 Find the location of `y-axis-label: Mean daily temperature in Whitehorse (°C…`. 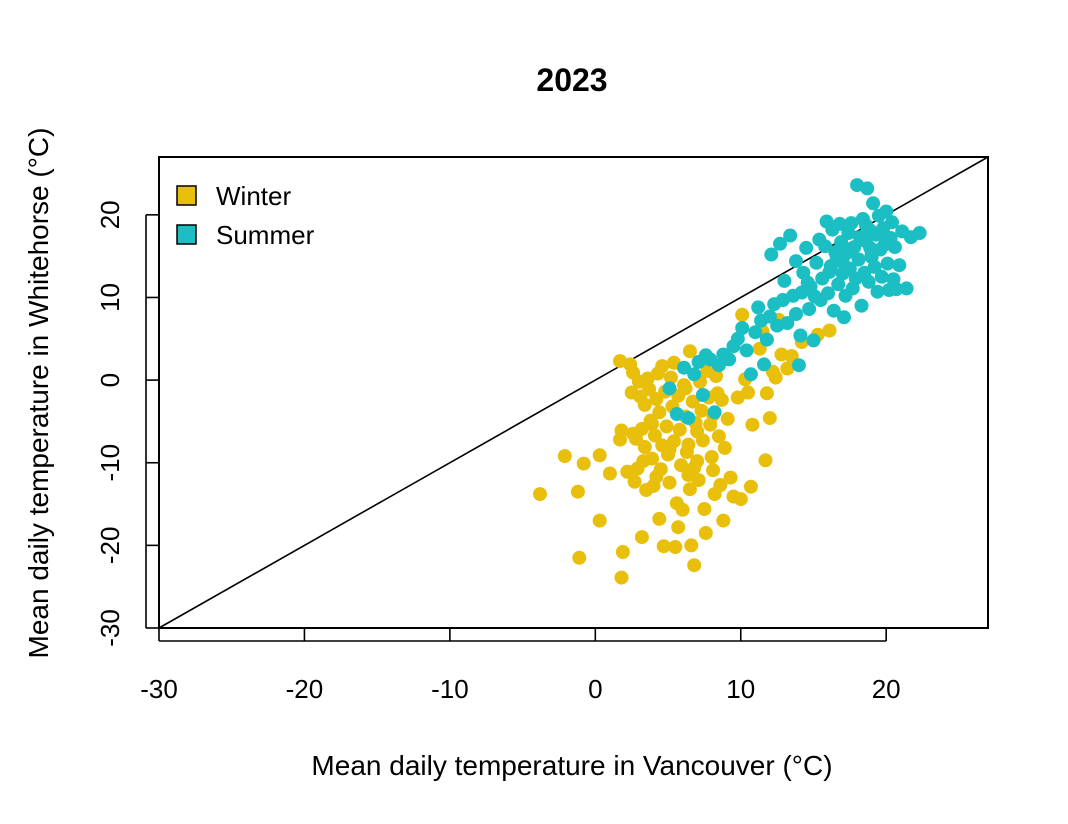

y-axis-label: Mean daily temperature in Whitehorse (°C… is located at coordinates (38, 393).